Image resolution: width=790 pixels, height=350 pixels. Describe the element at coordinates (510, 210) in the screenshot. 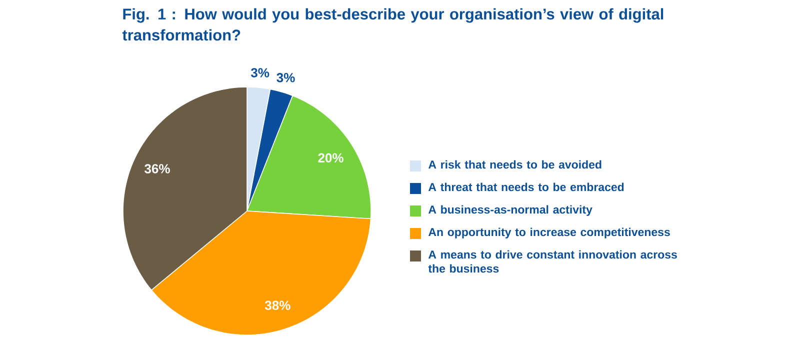

I see `legend-label: A business-as-normal activity` at that location.